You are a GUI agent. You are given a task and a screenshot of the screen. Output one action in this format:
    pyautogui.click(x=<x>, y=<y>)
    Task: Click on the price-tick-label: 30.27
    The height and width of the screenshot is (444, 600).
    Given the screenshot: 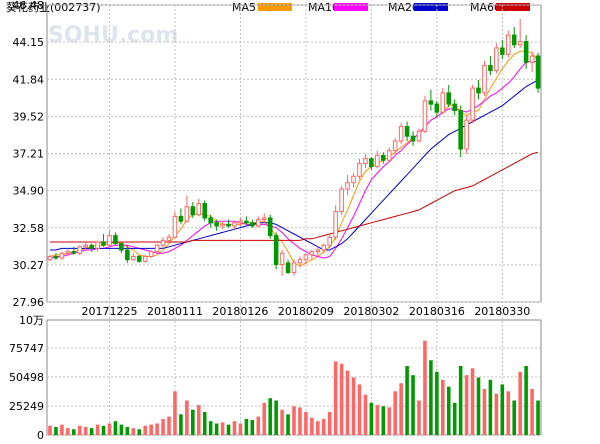 What is the action you would take?
    pyautogui.click(x=29, y=265)
    